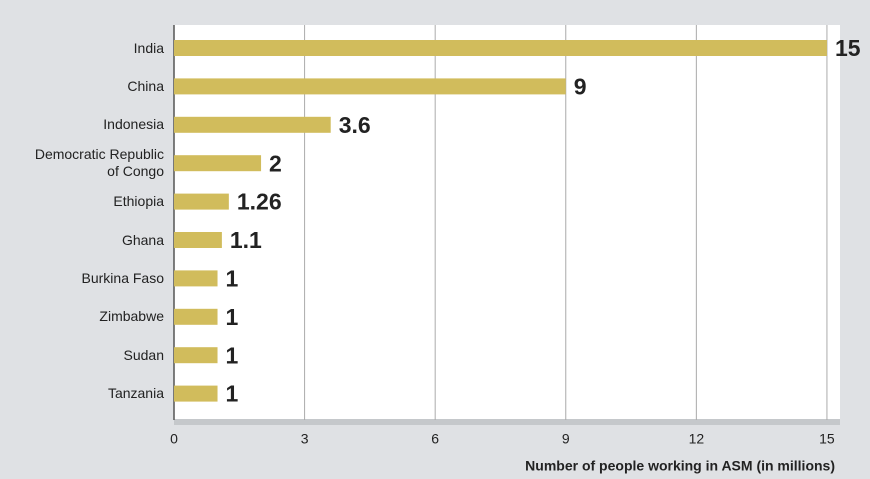 The width and height of the screenshot is (870, 479). I want to click on x-tick-label: 9, so click(566, 439).